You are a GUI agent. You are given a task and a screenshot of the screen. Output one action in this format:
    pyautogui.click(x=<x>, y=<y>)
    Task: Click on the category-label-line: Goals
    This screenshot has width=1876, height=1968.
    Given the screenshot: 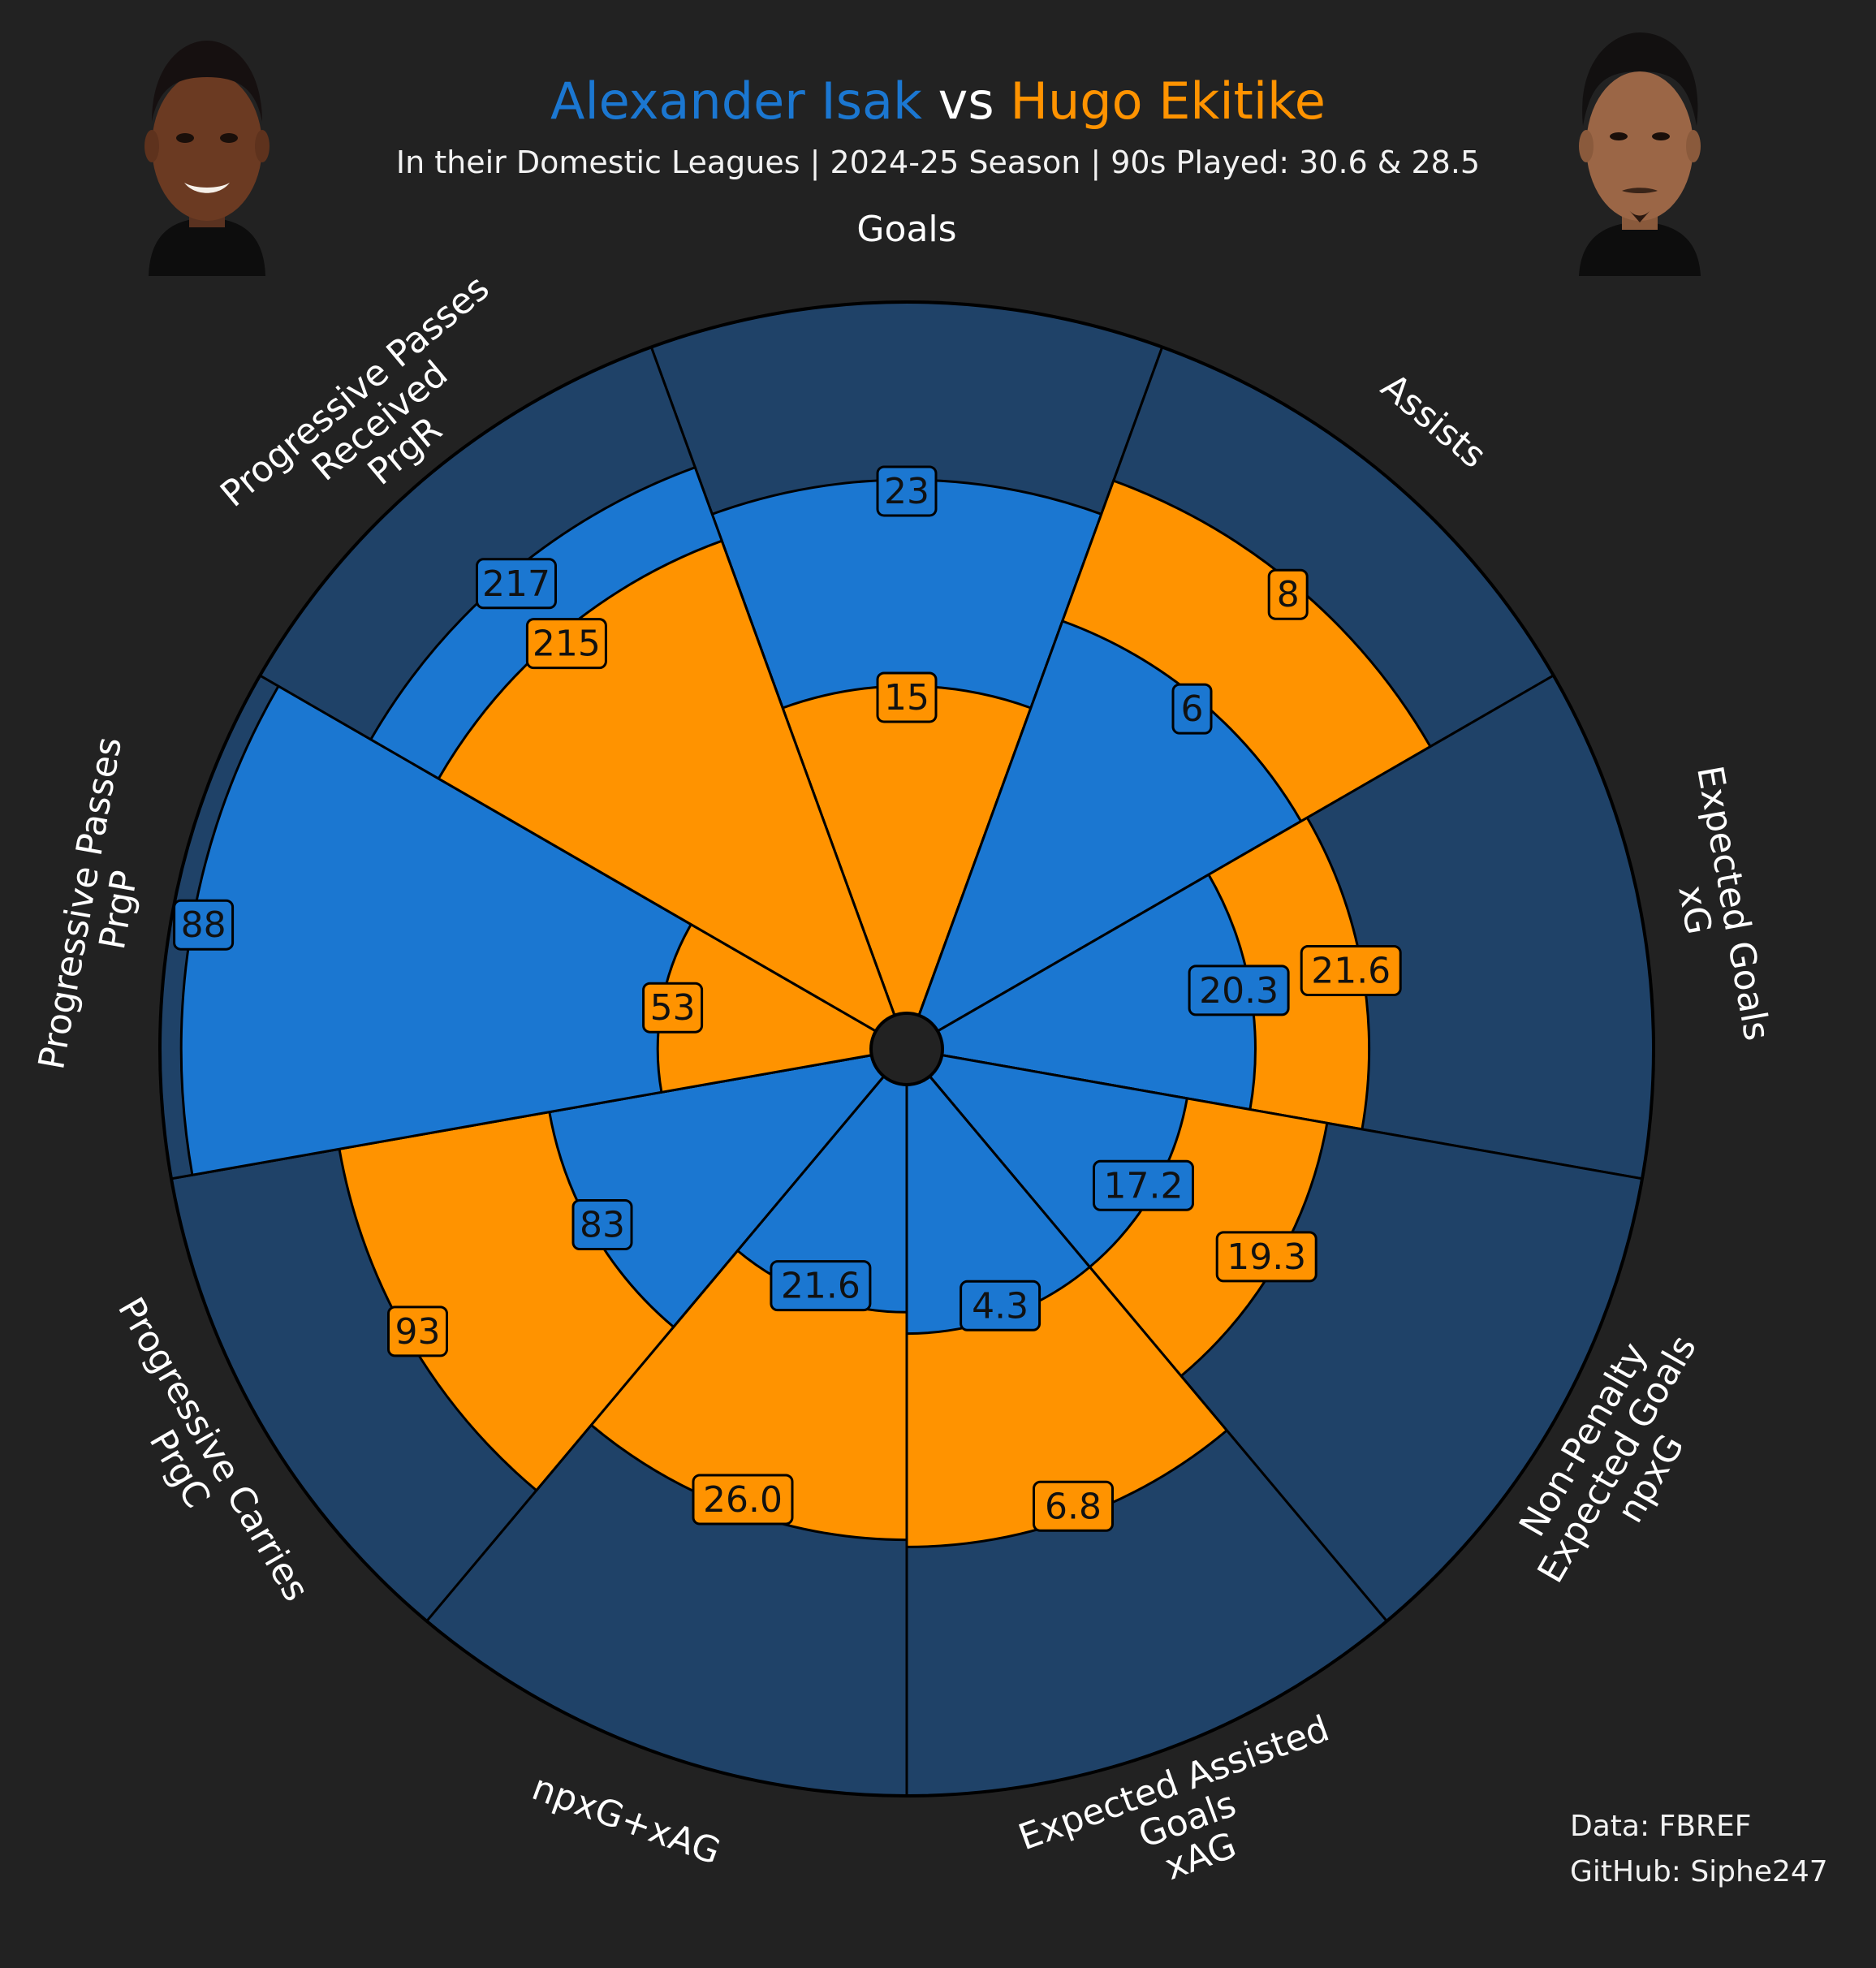 What is the action you would take?
    pyautogui.click(x=906, y=230)
    